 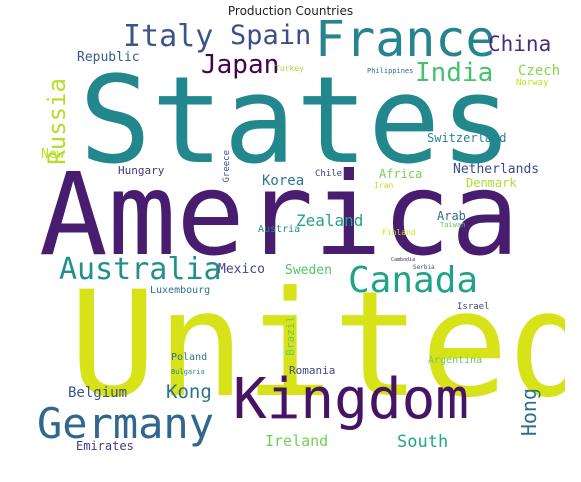 What do you see at coordinates (140, 269) in the screenshot?
I see `word-australia: Australia` at bounding box center [140, 269].